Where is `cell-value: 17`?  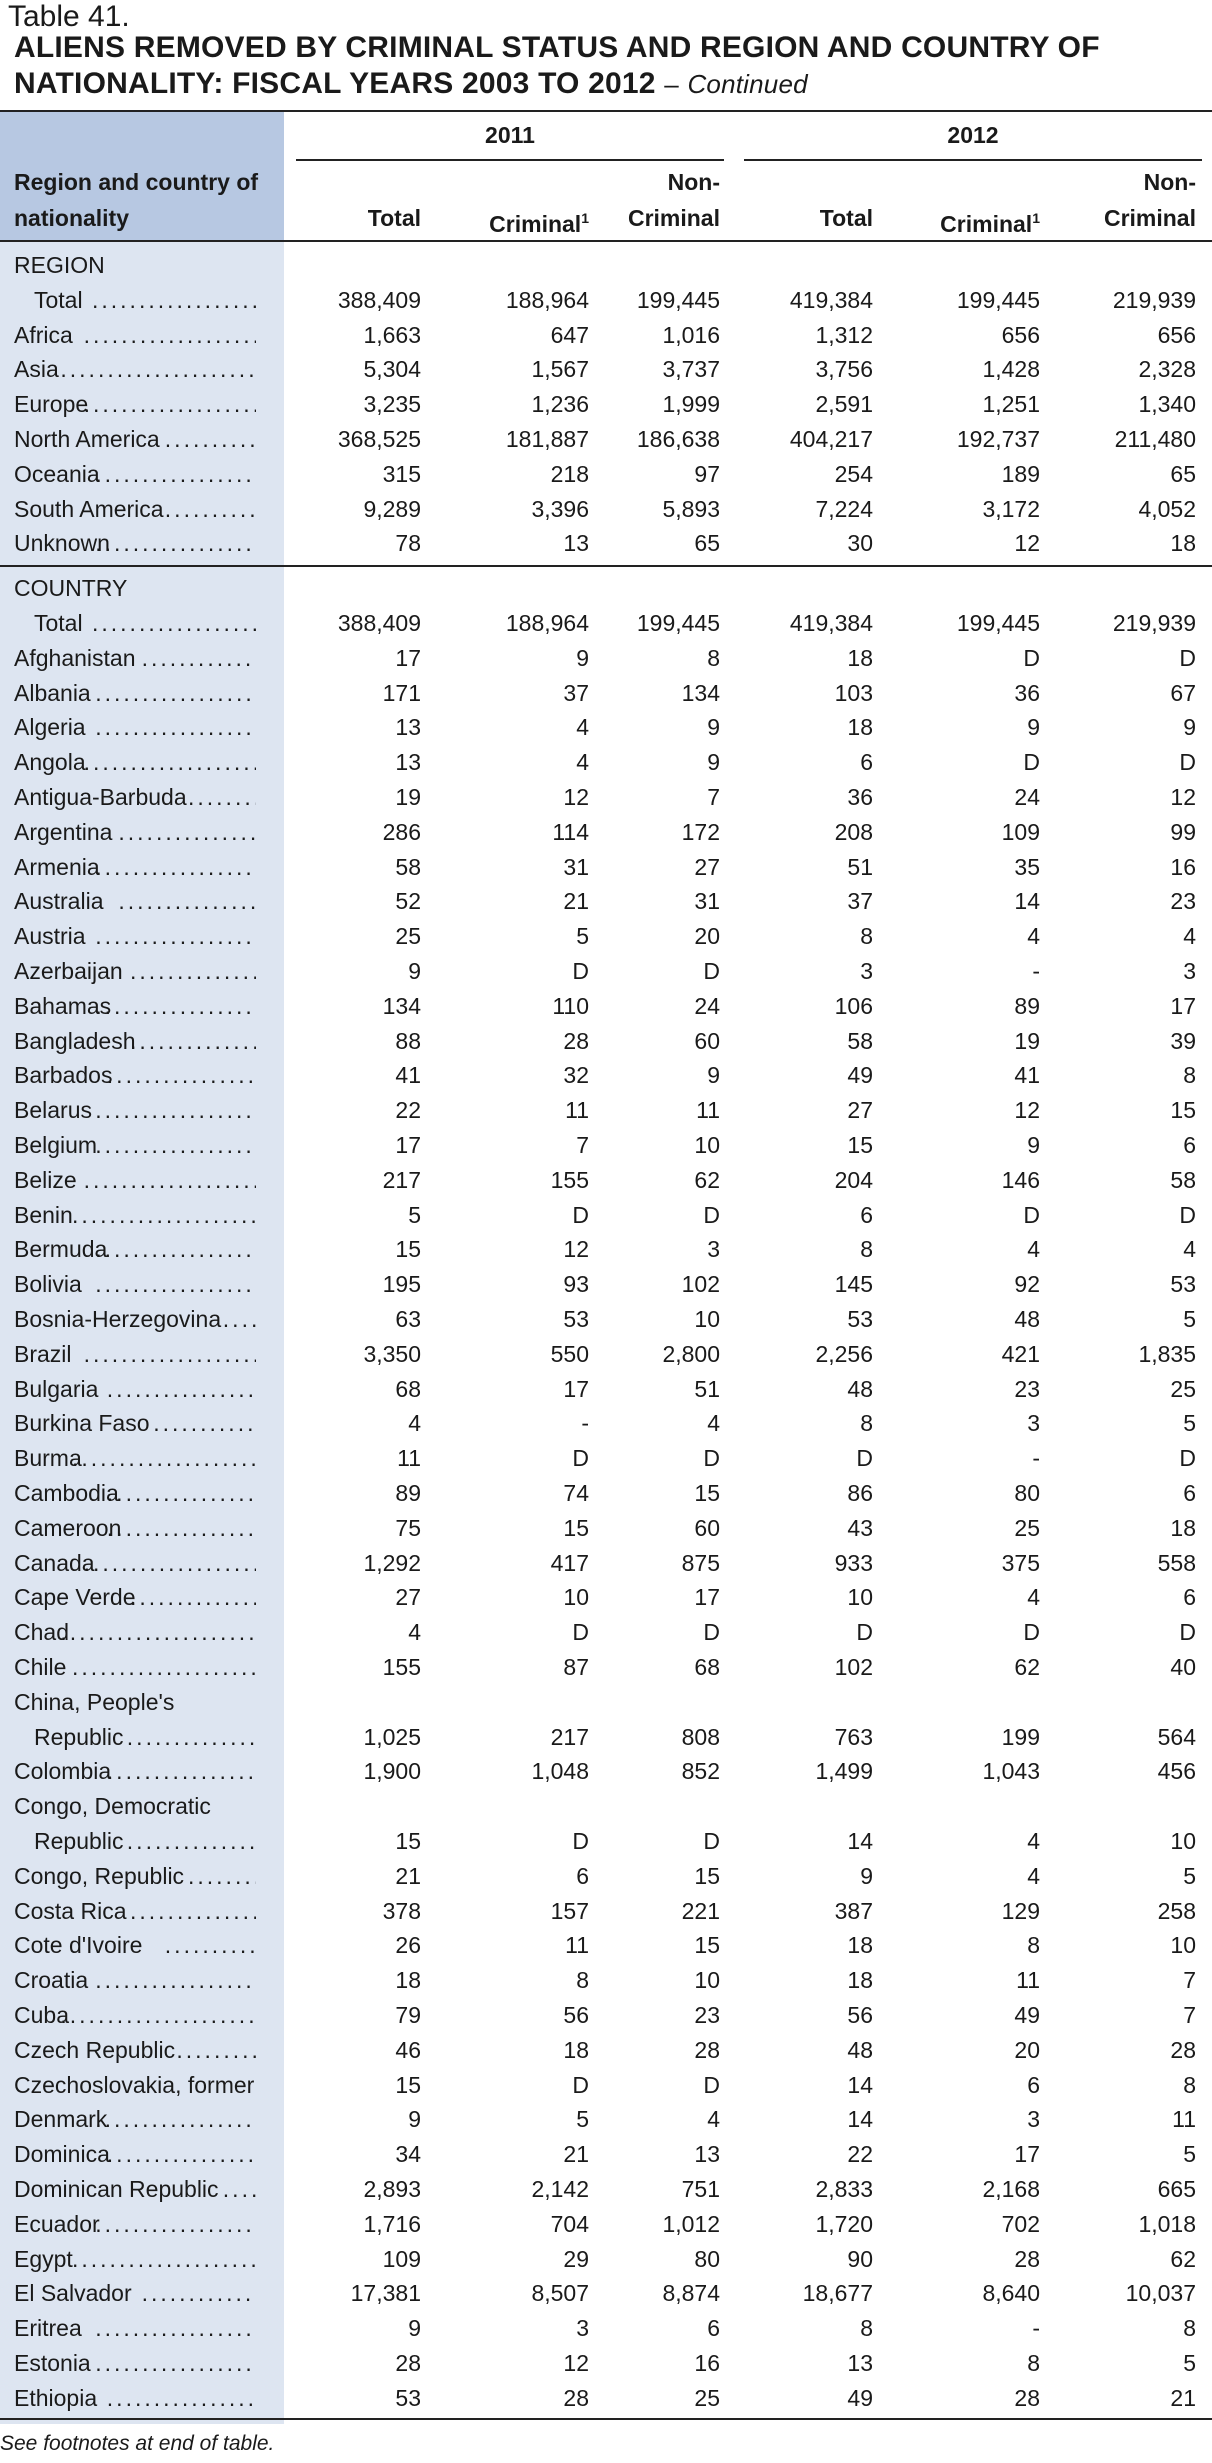
cell-value: 17 is located at coordinates (1183, 1005).